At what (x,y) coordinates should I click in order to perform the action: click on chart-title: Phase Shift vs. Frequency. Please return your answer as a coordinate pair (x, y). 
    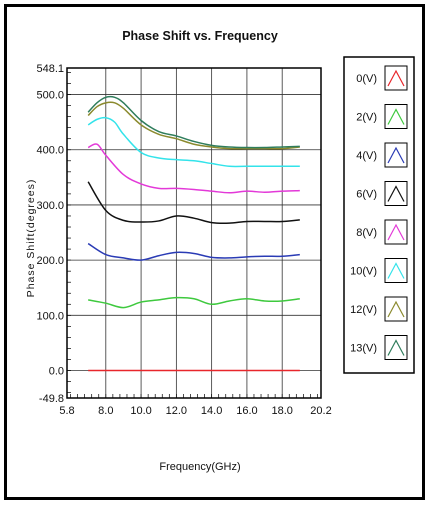
    Looking at the image, I should click on (200, 36).